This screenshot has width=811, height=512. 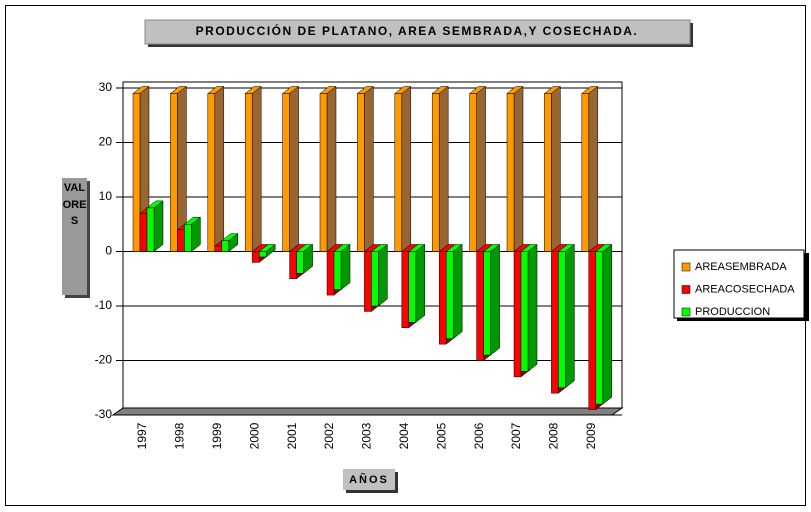 I want to click on x-tick-label: 2000, so click(x=254, y=435).